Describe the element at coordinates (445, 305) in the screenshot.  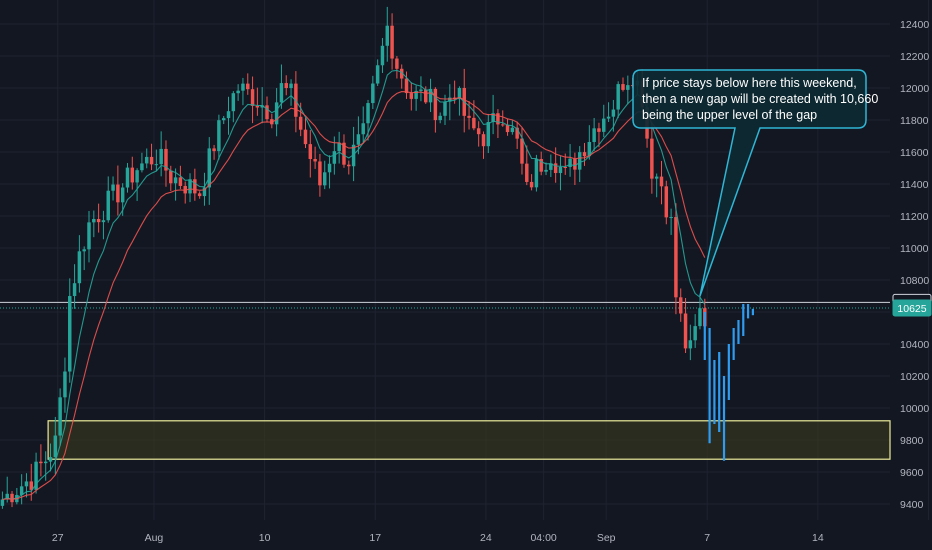
I see `level-layer` at that location.